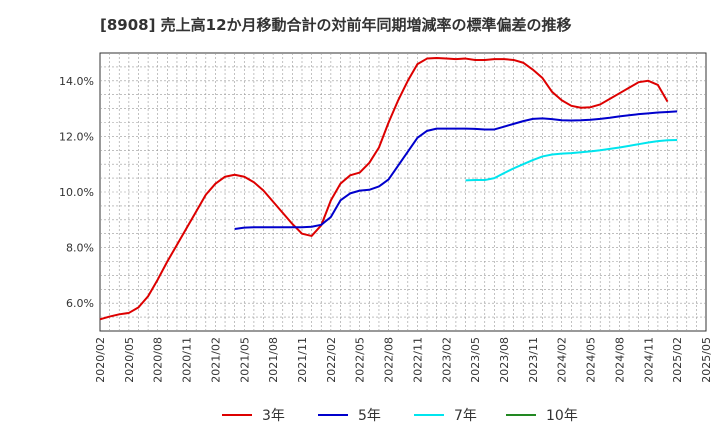  I want to click on legend-label: 3年, so click(273, 416).